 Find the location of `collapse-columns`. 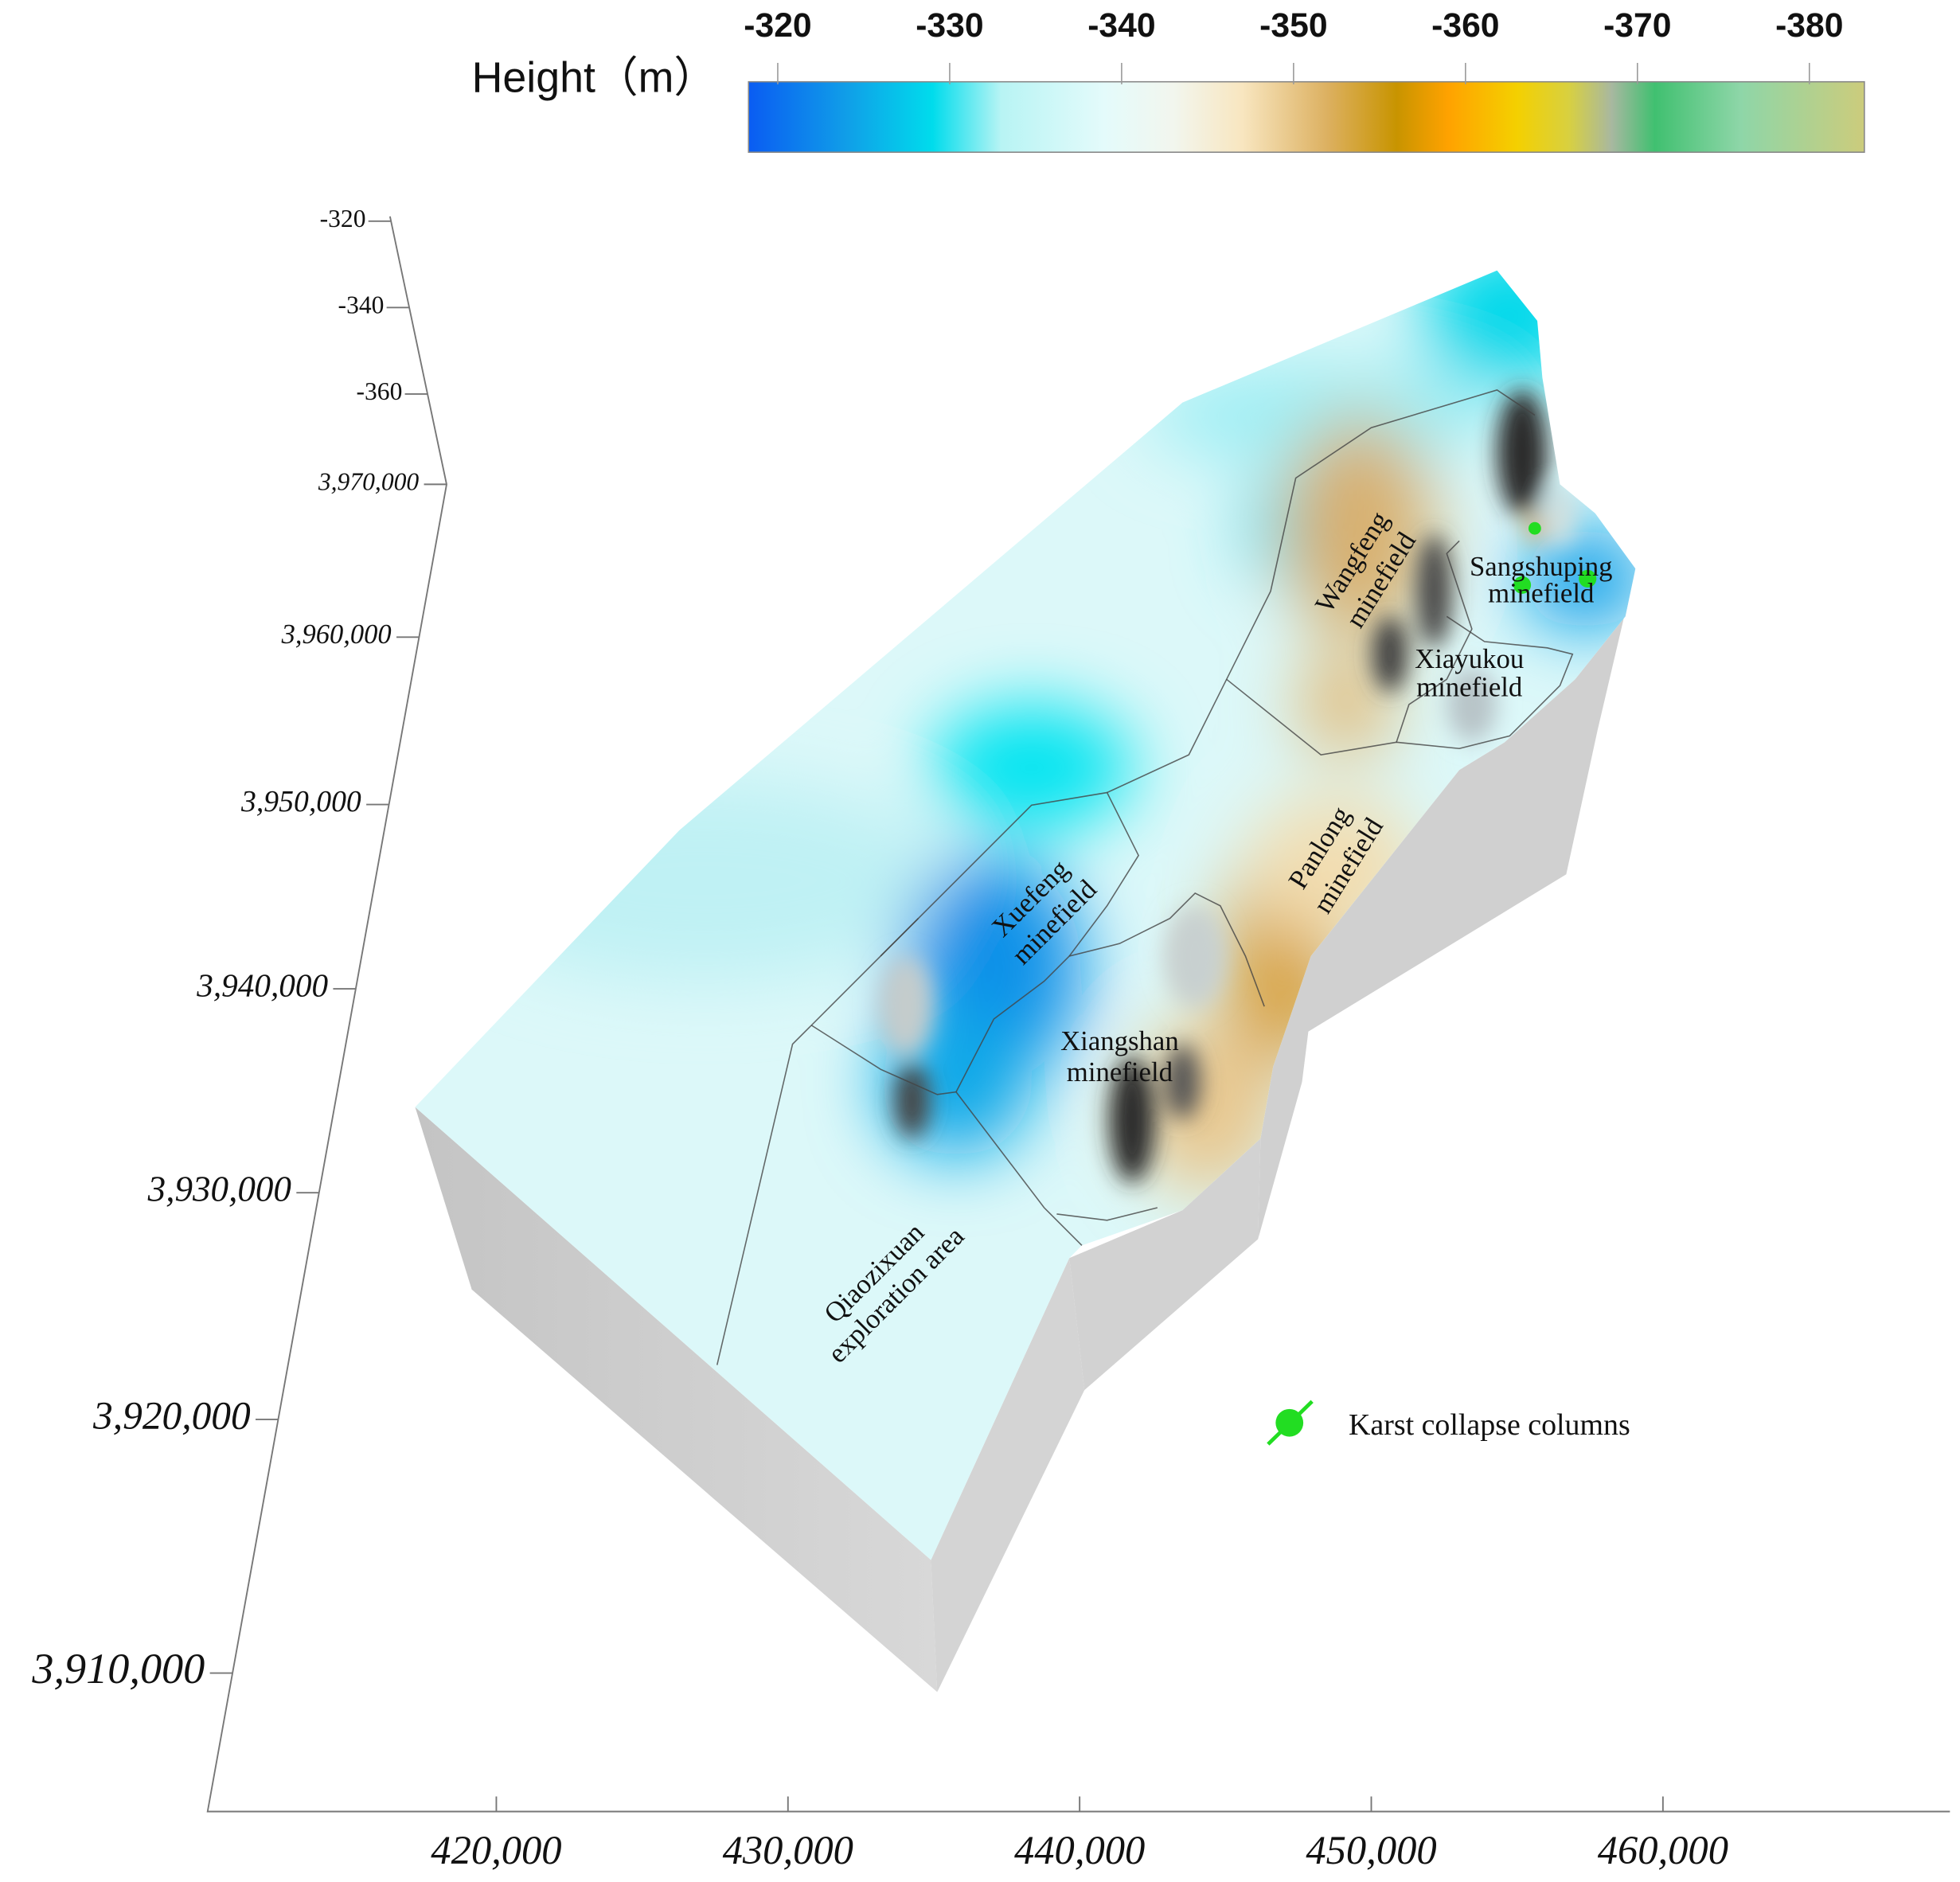

collapse-columns is located at coordinates (1555, 557).